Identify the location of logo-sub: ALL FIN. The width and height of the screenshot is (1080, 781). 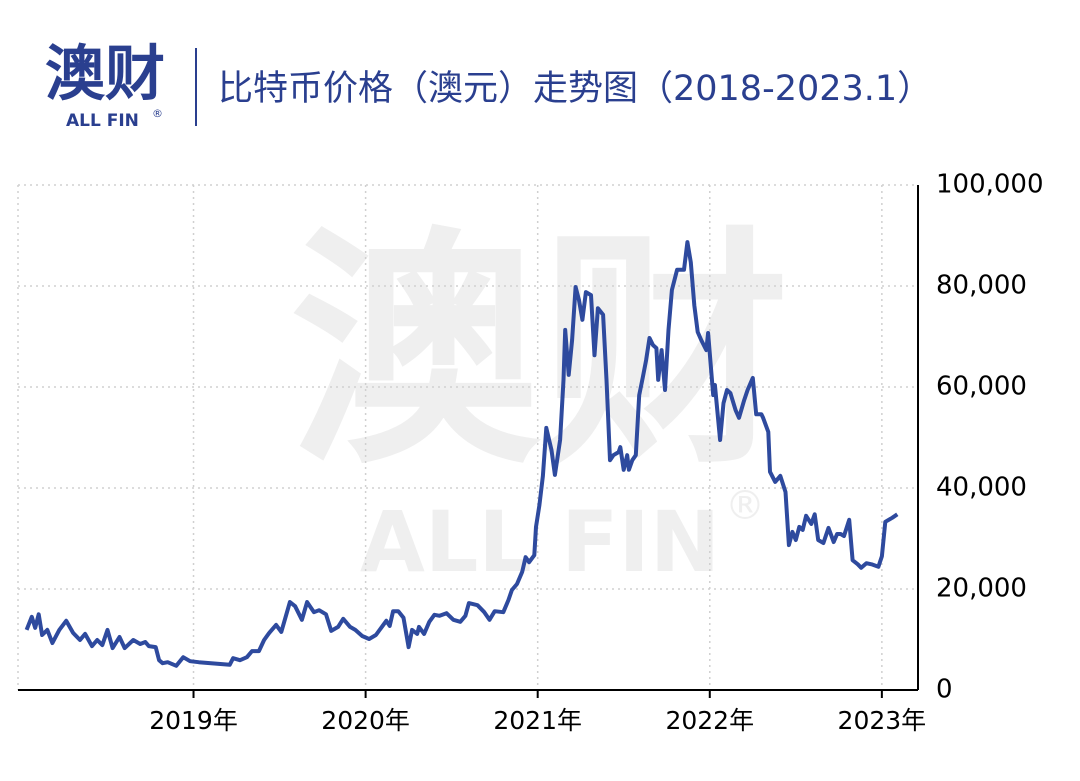
(102, 121).